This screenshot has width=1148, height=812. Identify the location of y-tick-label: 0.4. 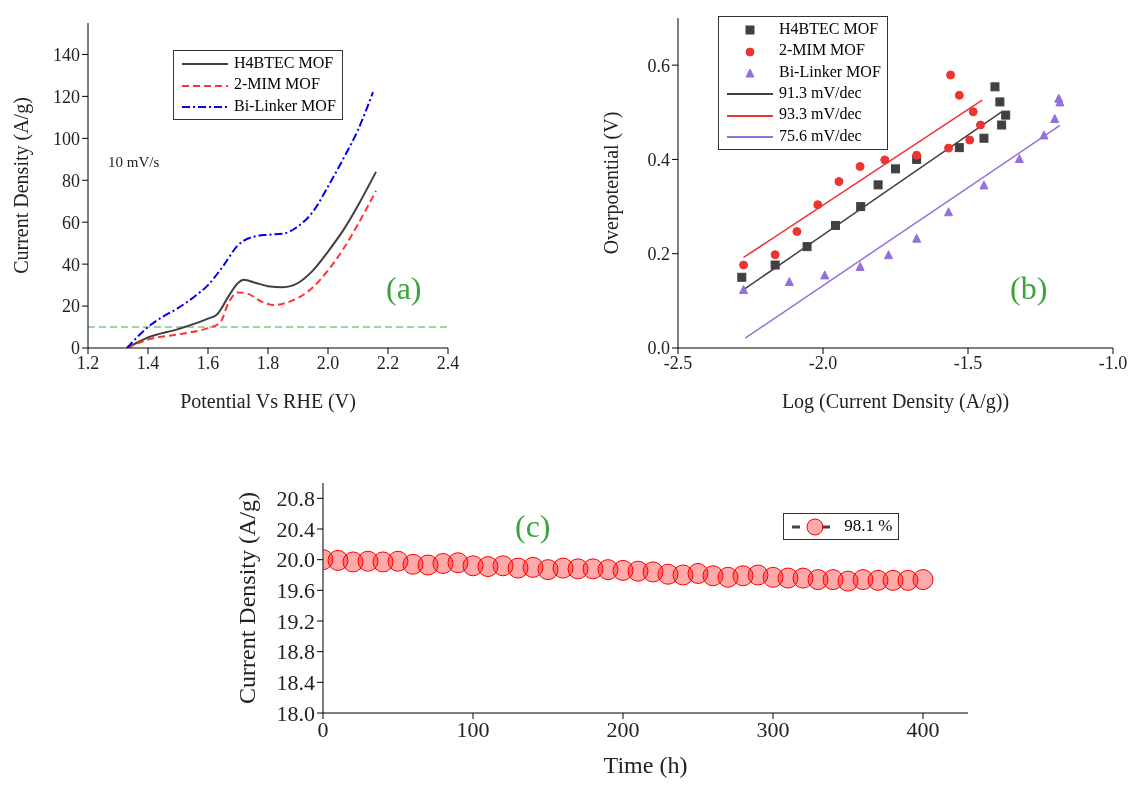
(658, 159).